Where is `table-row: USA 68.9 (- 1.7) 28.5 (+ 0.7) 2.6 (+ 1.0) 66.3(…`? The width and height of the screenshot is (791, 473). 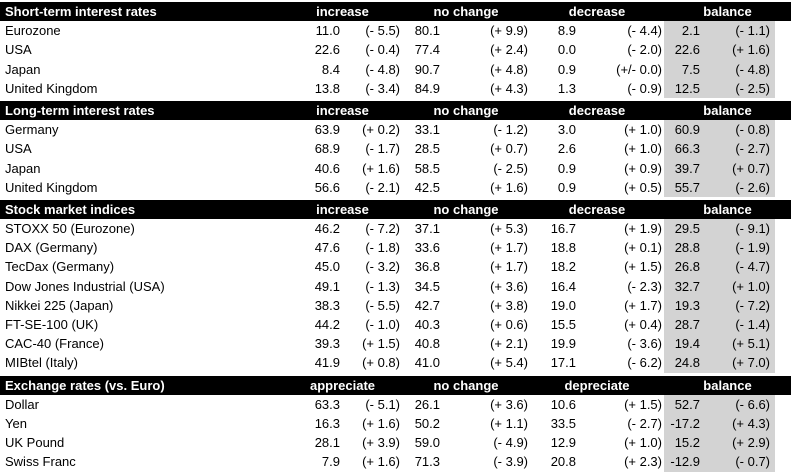 table-row: USA 68.9 (- 1.7) 28.5 (+ 0.7) 2.6 (+ 1.0) 66.3(… is located at coordinates (395, 149).